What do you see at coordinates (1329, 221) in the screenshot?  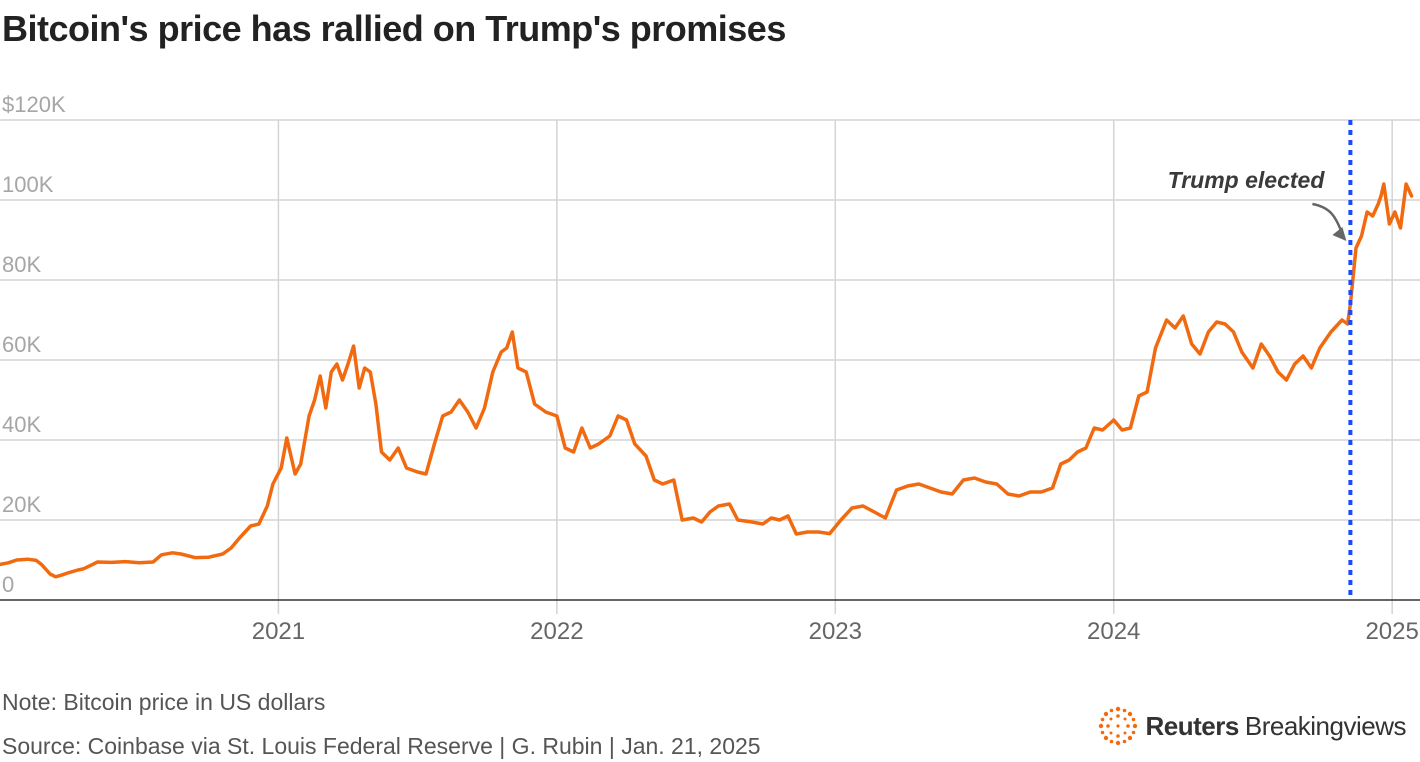 I see `annotation-arrow` at bounding box center [1329, 221].